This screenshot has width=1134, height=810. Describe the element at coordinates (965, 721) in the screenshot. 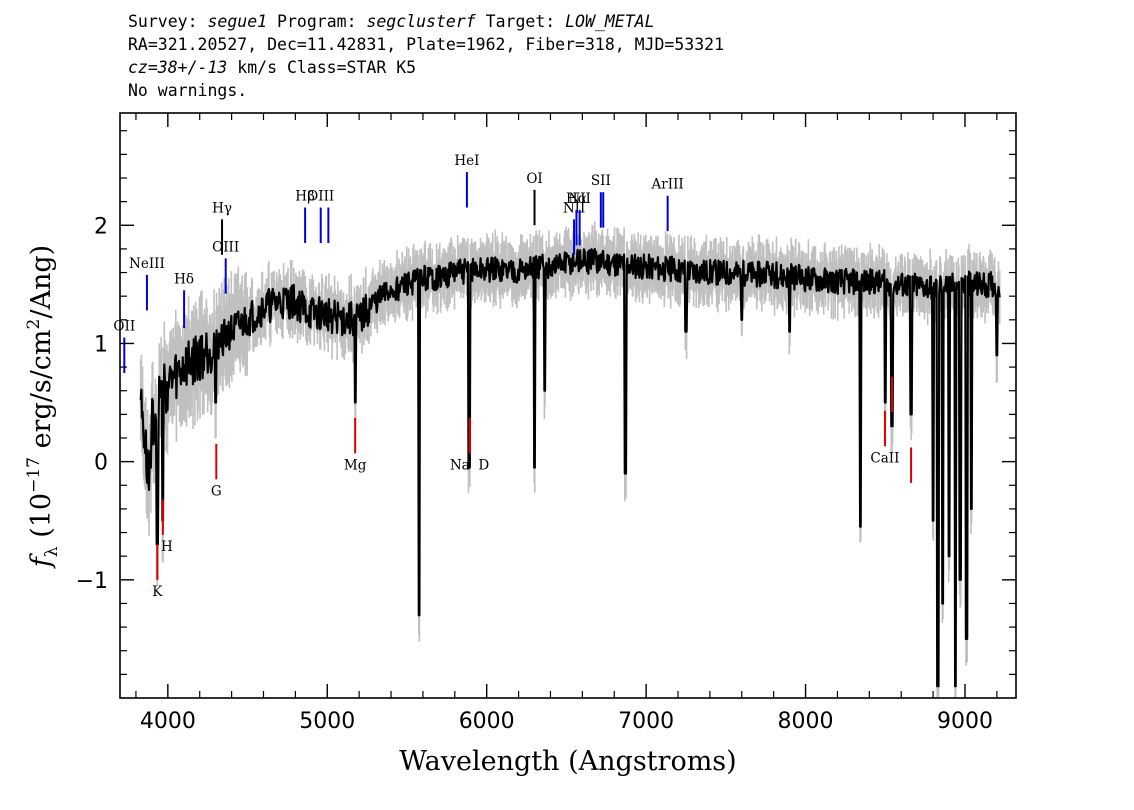

I see `x-tick-label: 9000` at that location.